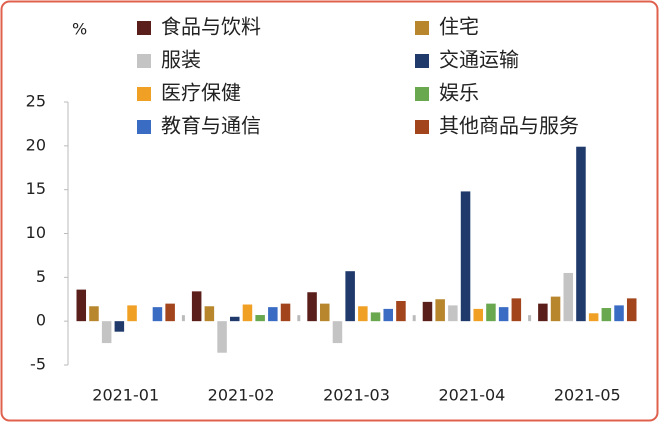 The width and height of the screenshot is (659, 422). Describe the element at coordinates (241, 395) in the screenshot. I see `x-tick-label: 2021-02` at that location.